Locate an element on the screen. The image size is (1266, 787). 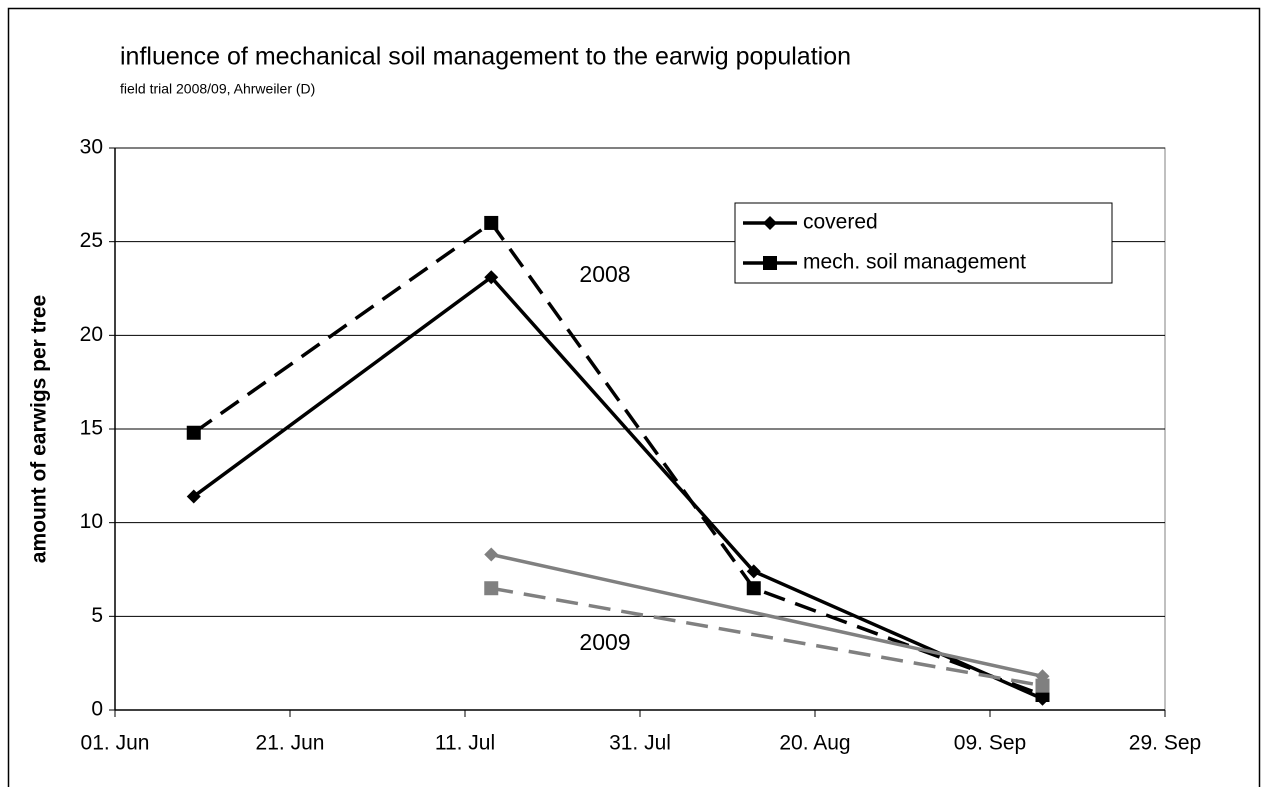
y-tick-label: 10 is located at coordinates (91, 521).